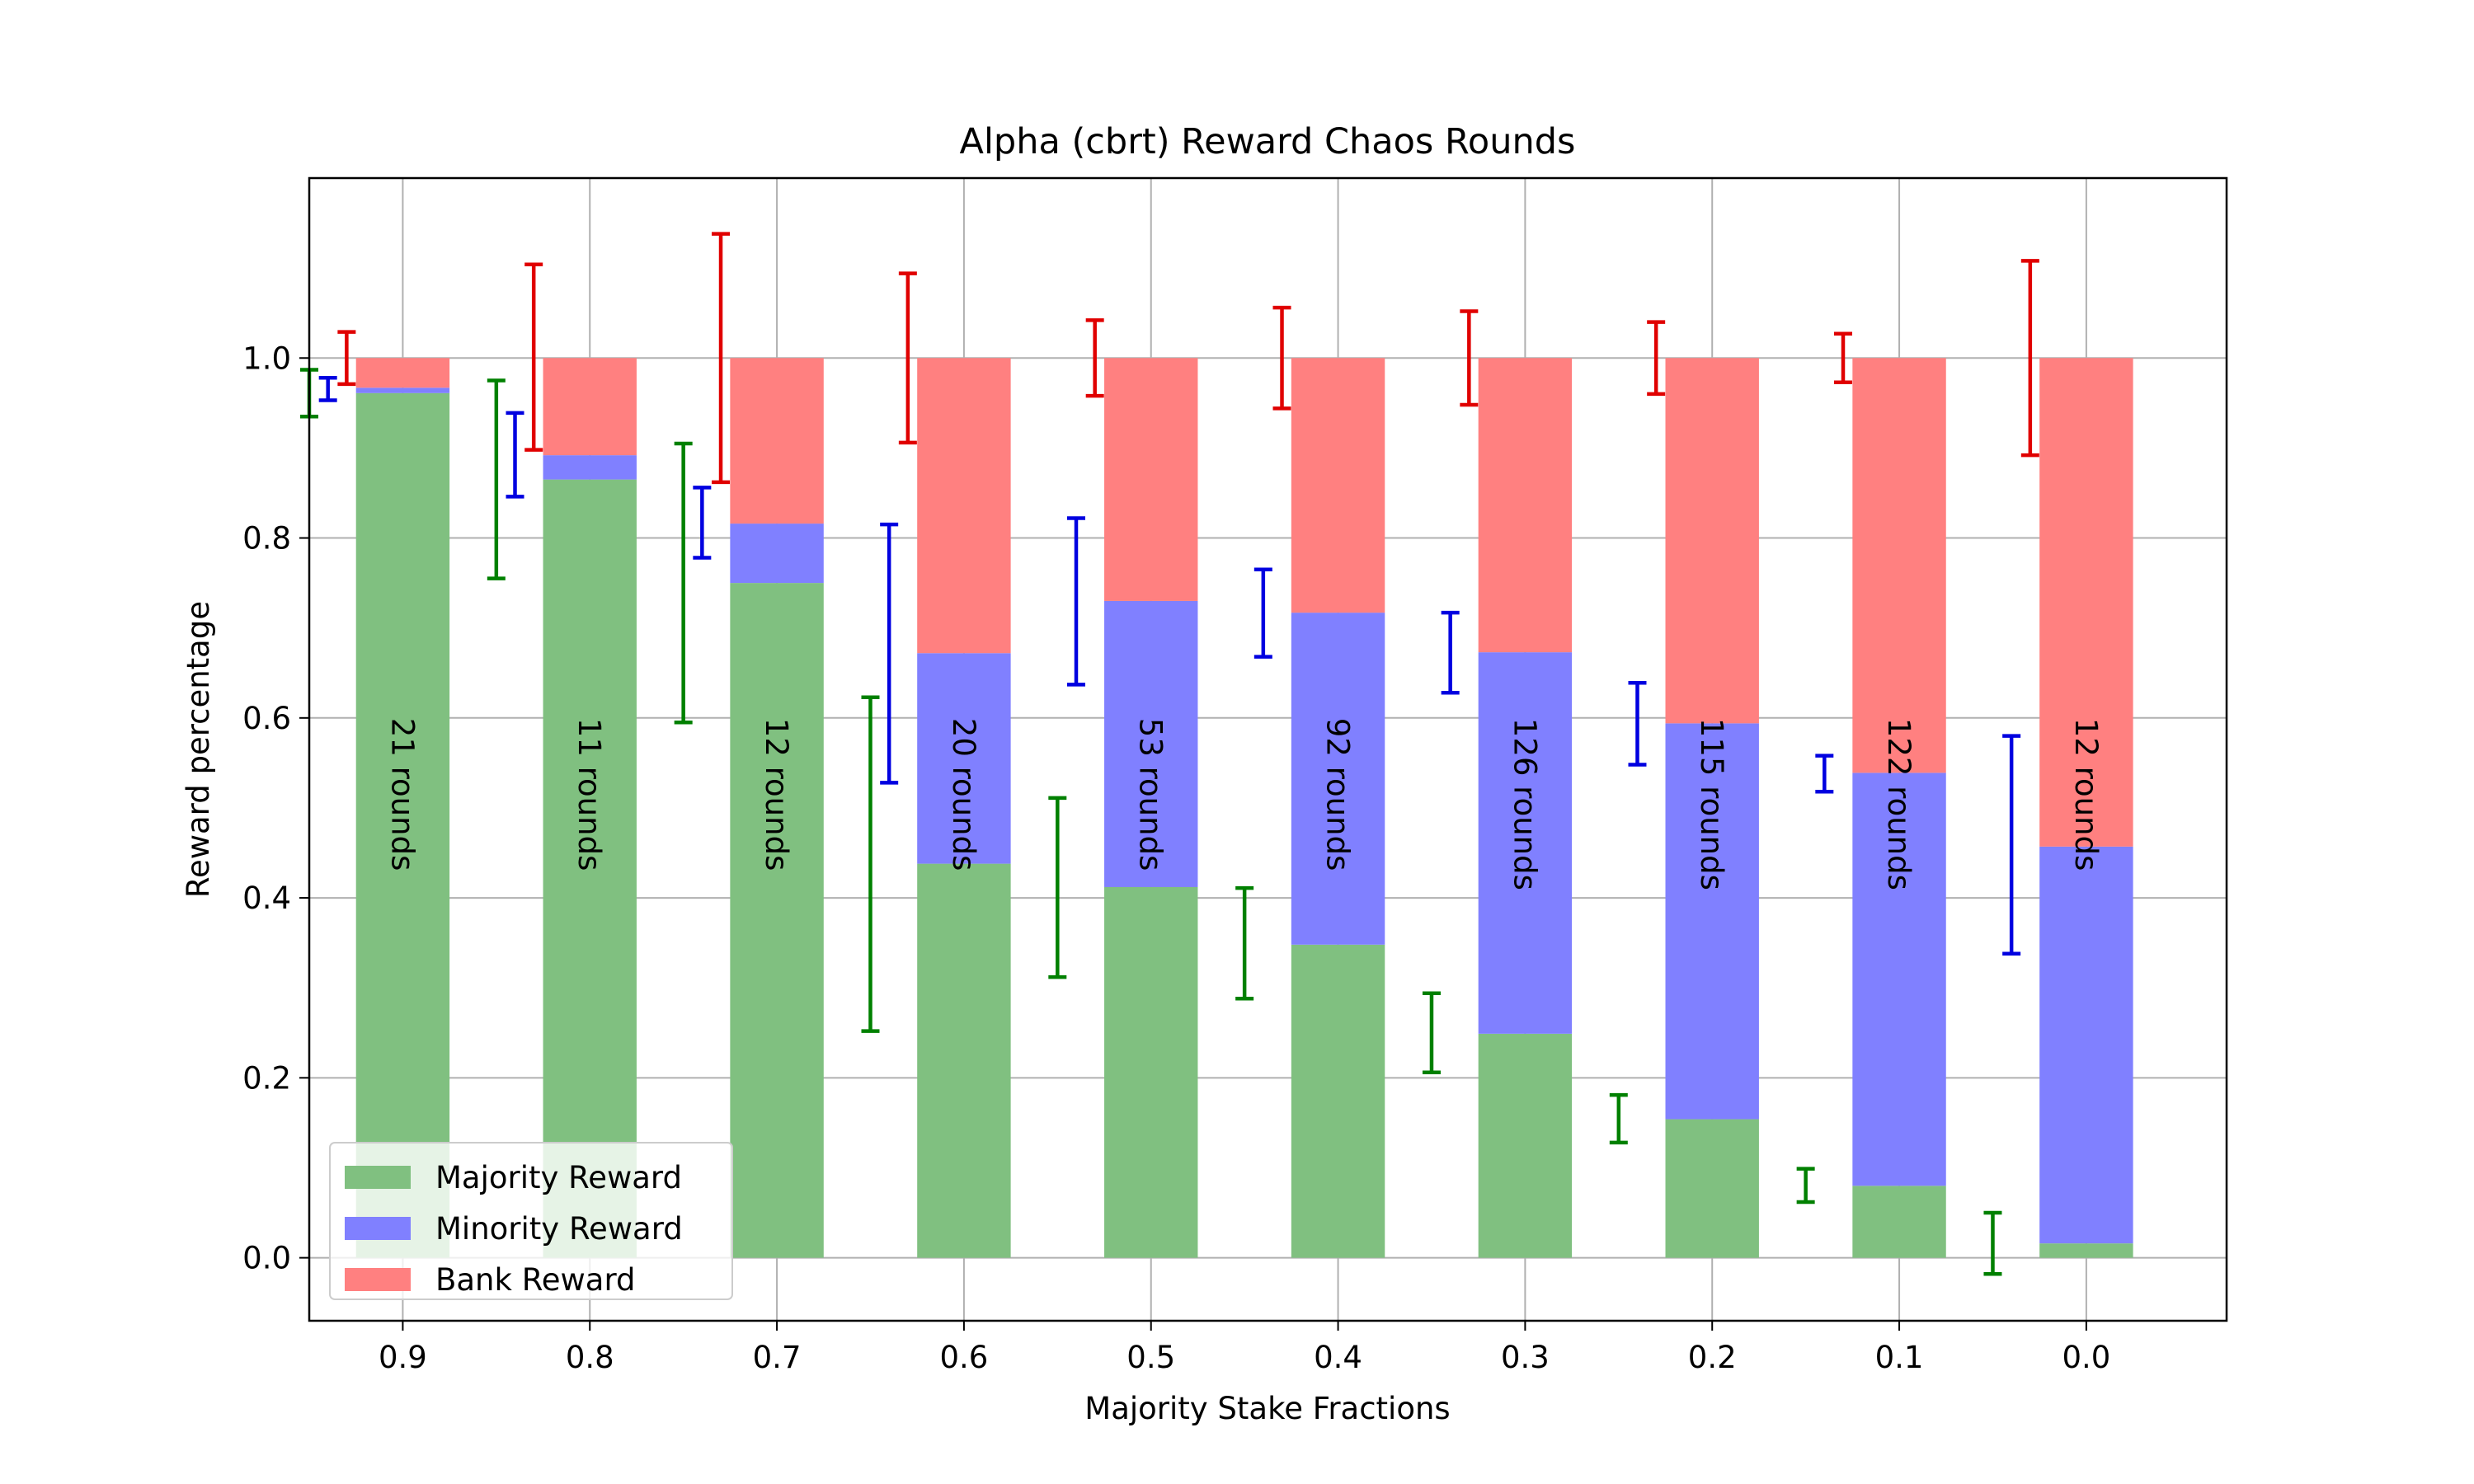 The image size is (2474, 1484). Describe the element at coordinates (1338, 1357) in the screenshot. I see `x-tick-label: 0.4` at that location.